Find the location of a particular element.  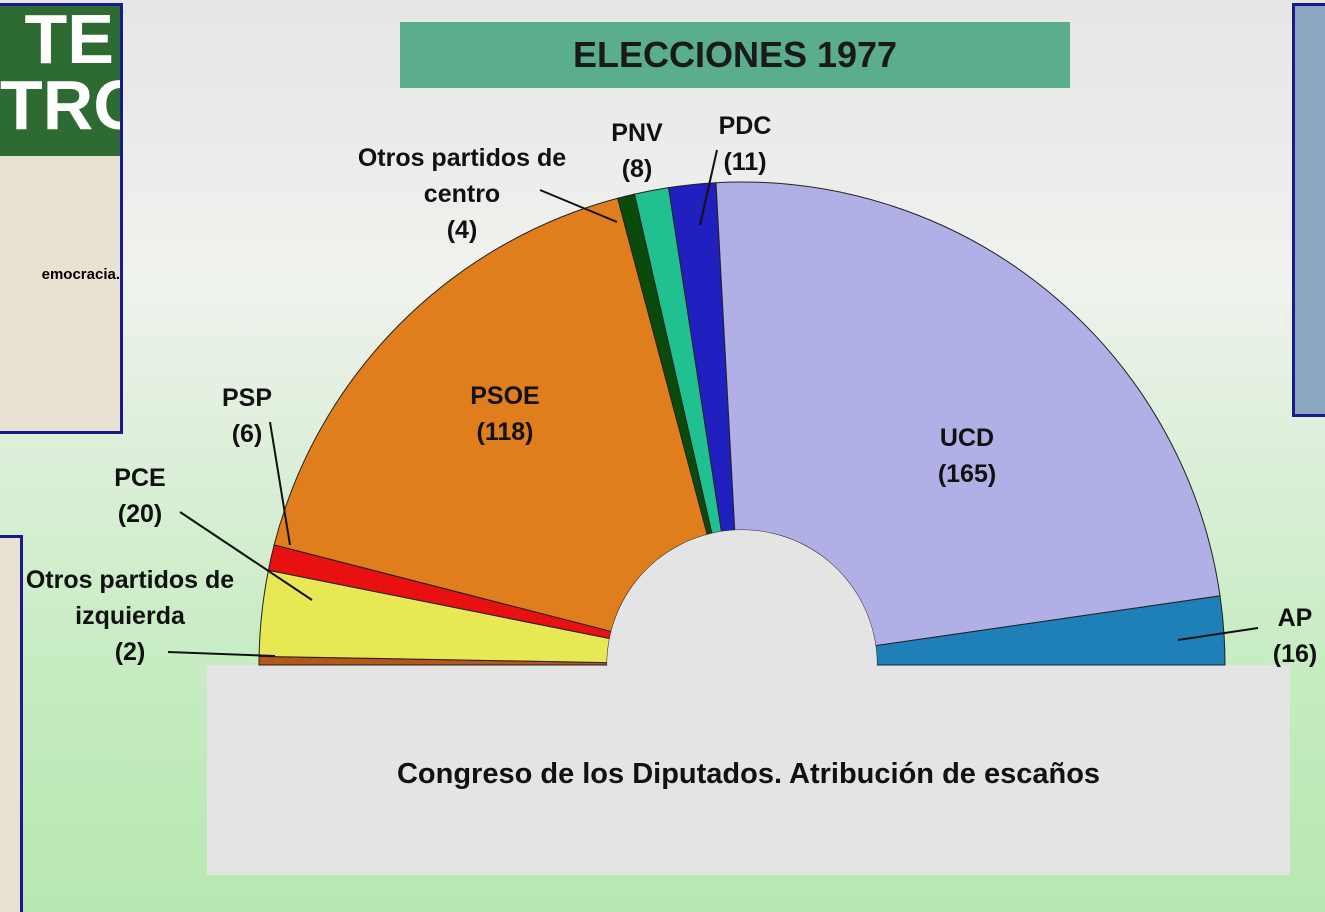

slice-label: AP (16) is located at coordinates (1295, 636).